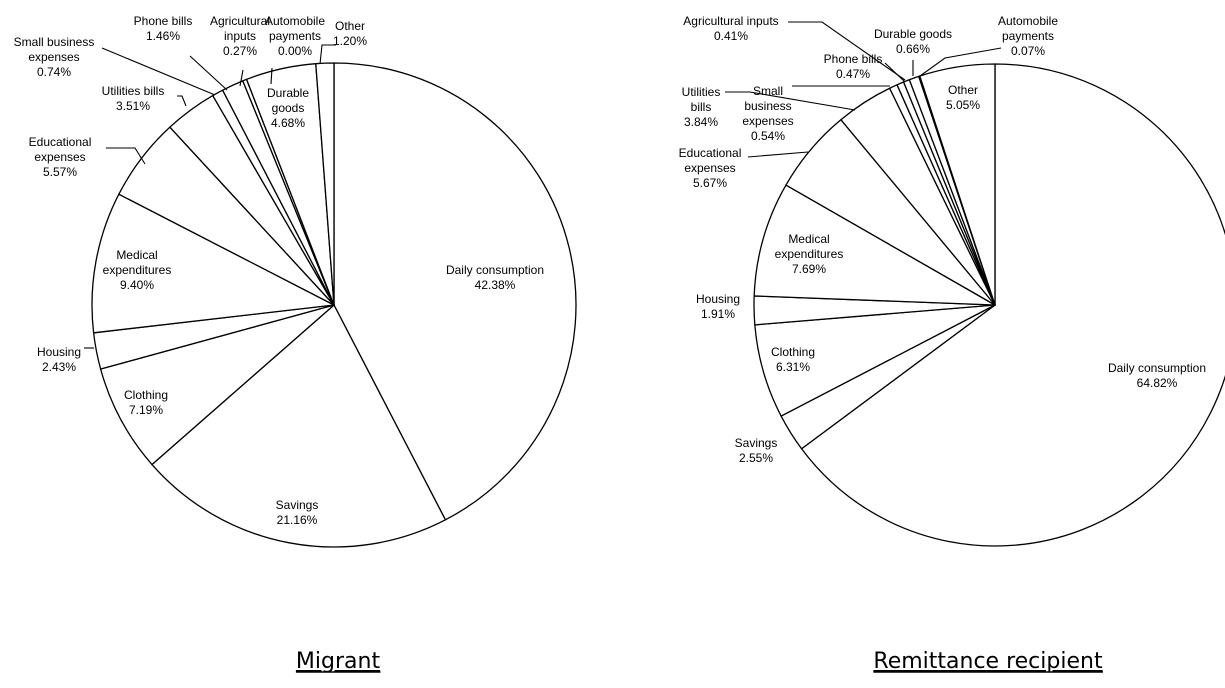 The width and height of the screenshot is (1225, 688). What do you see at coordinates (718, 306) in the screenshot?
I see `slice-label-housing: Housing 1.91%` at bounding box center [718, 306].